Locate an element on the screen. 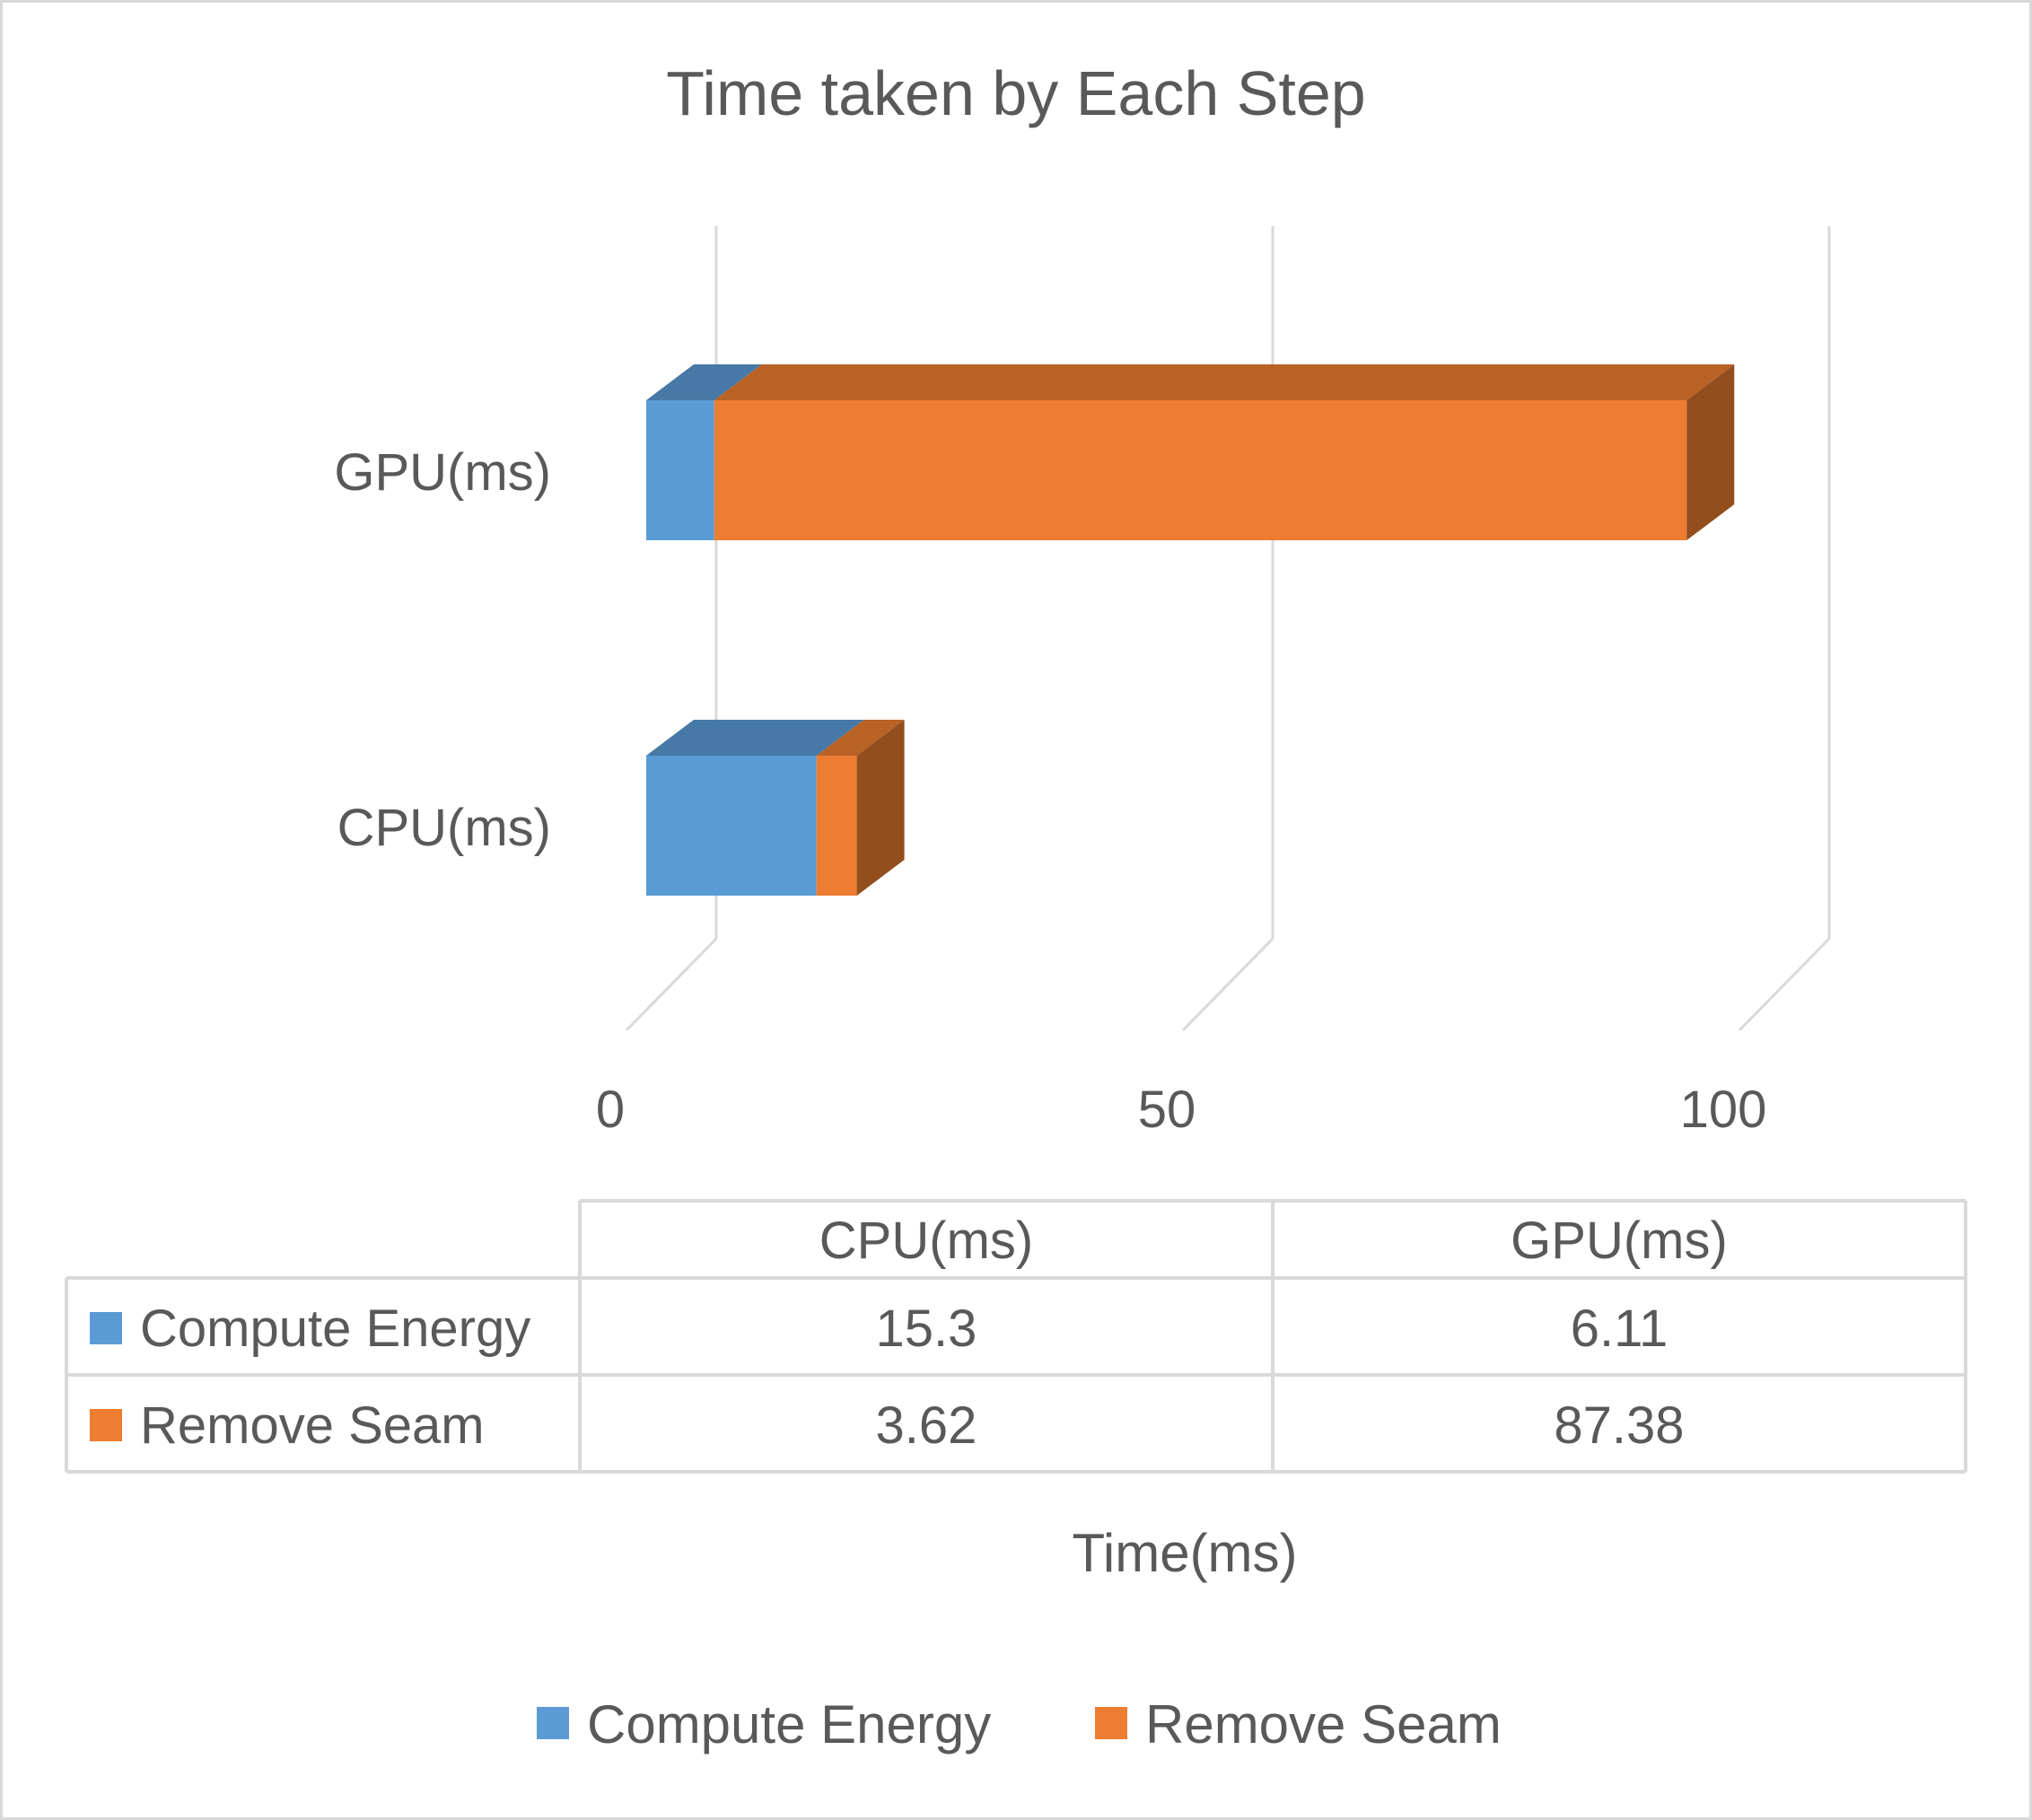  table-row-label: Remove Seam is located at coordinates (313, 1426).